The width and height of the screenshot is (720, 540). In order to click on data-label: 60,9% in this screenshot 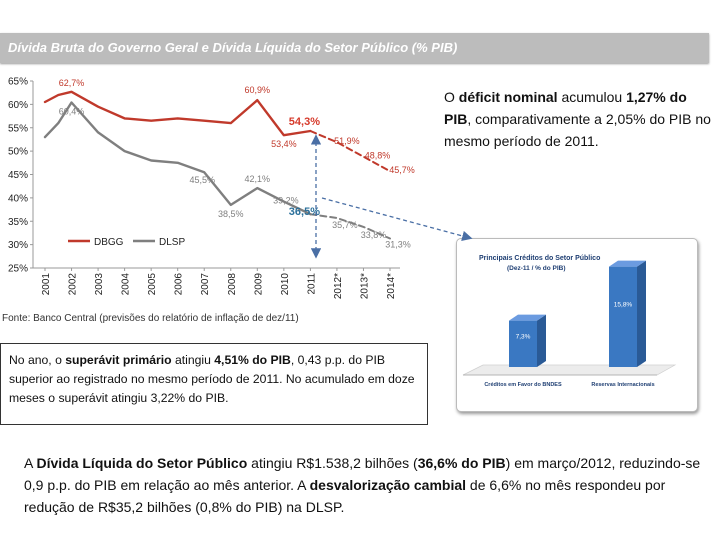, I will do `click(258, 90)`.